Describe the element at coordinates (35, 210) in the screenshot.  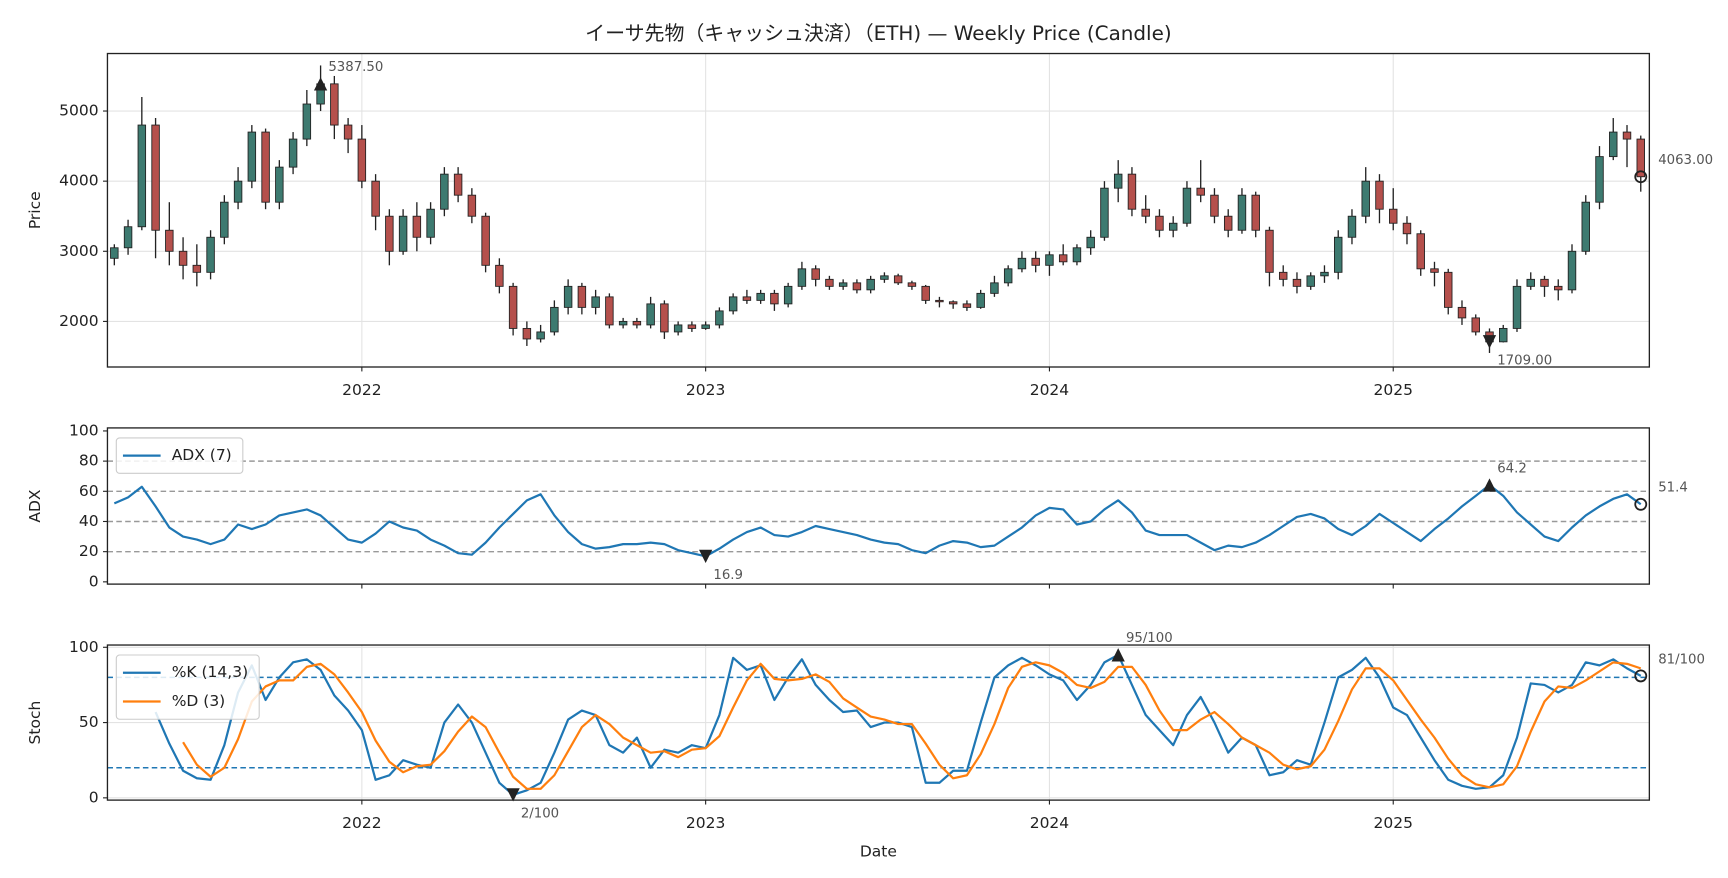
I see `y-axis-label: Price` at that location.